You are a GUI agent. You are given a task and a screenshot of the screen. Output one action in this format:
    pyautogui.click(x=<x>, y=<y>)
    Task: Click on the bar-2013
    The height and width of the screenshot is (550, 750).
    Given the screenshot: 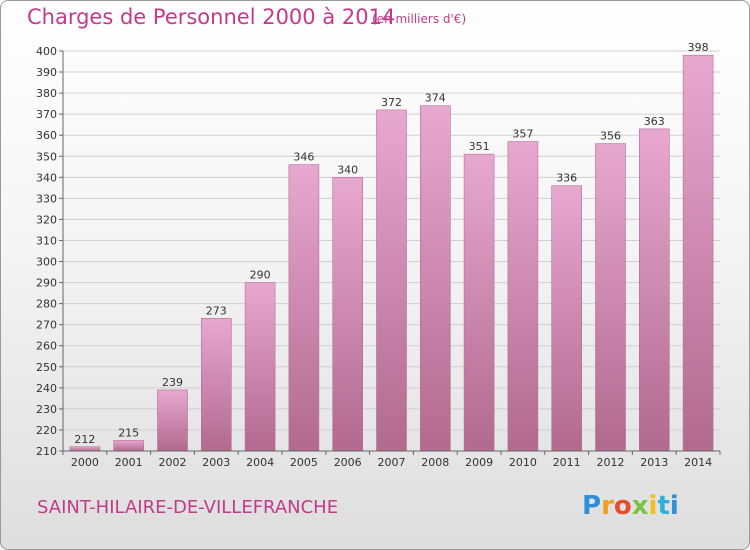 What is the action you would take?
    pyautogui.click(x=654, y=290)
    